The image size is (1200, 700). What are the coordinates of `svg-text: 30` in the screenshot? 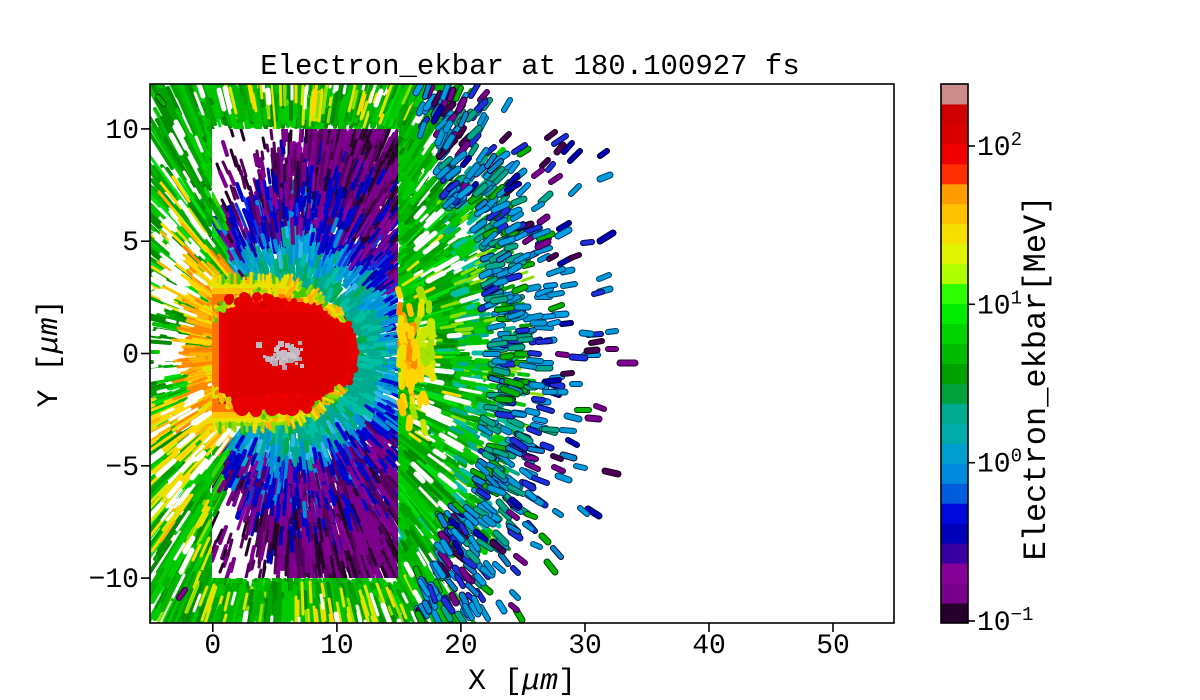 It's located at (585, 646).